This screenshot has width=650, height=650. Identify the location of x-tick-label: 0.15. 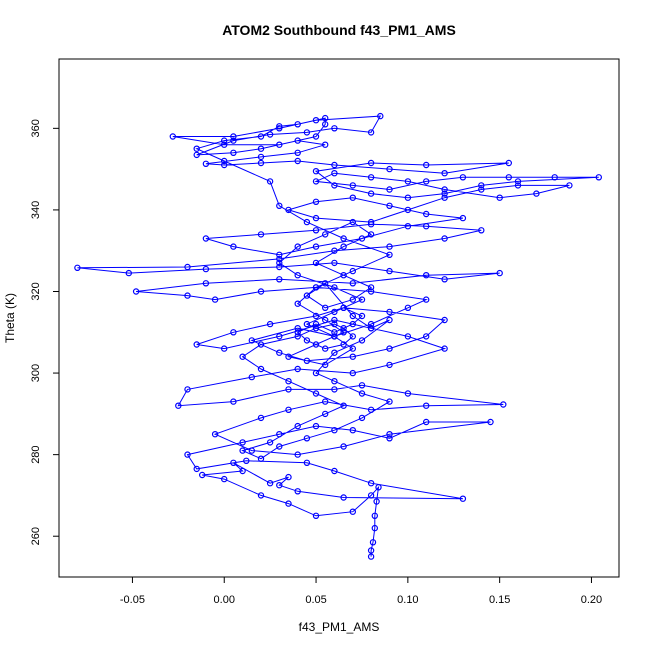
(499, 600).